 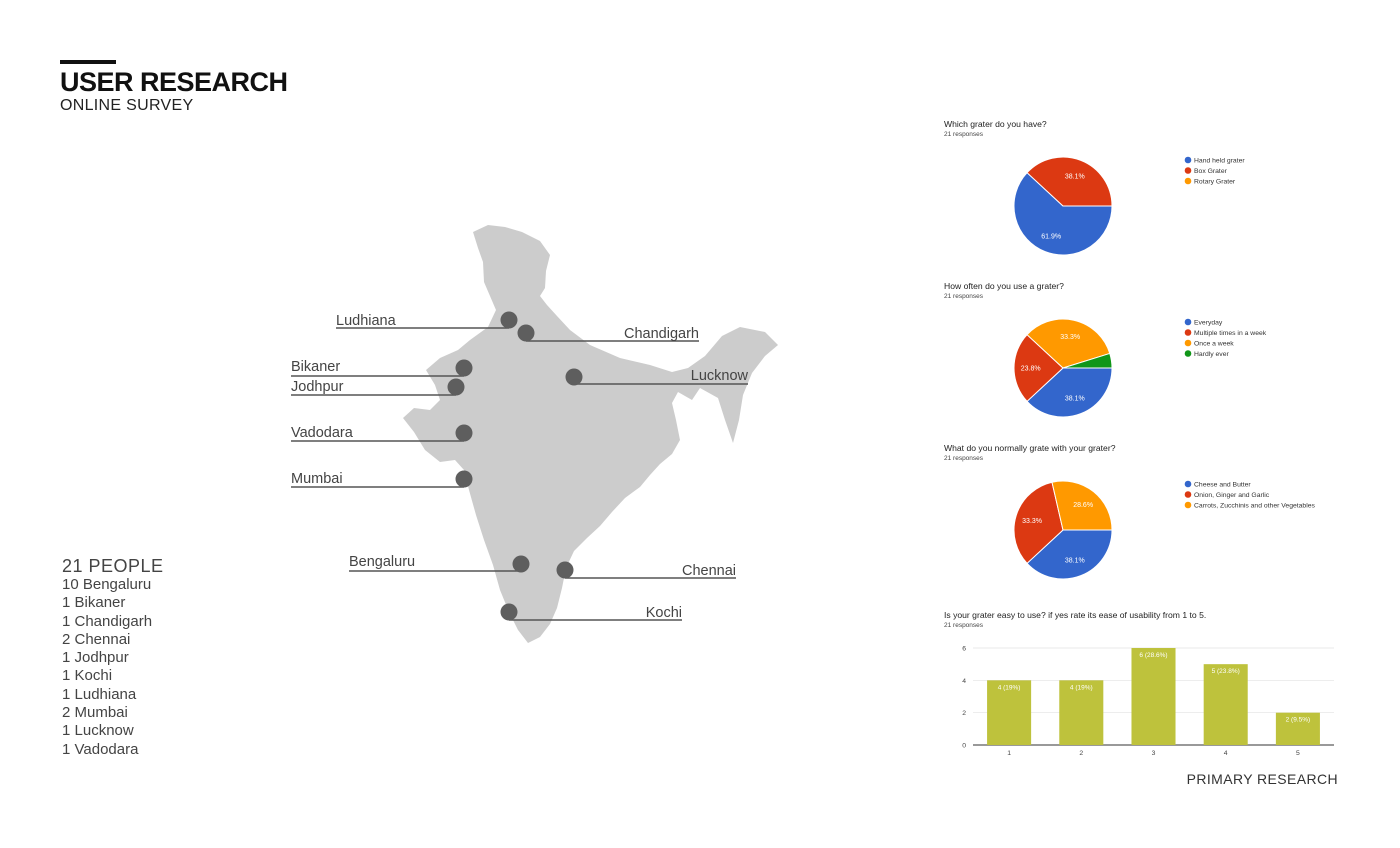 I want to click on legend-label: Carrots, Zucchinis and other Vegetables, so click(x=1255, y=506).